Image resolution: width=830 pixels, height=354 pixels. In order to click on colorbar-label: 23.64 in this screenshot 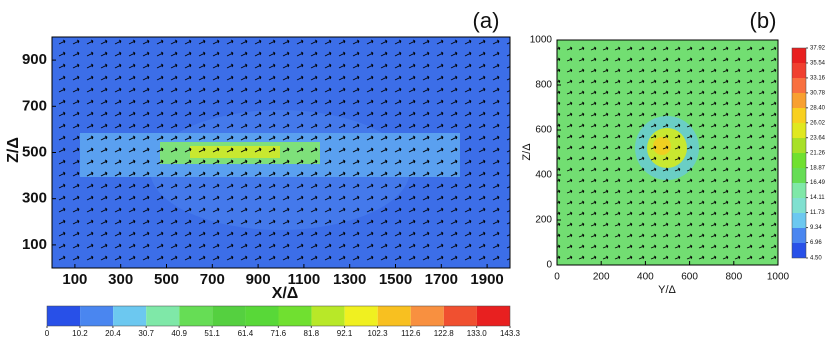, I will do `click(818, 138)`.